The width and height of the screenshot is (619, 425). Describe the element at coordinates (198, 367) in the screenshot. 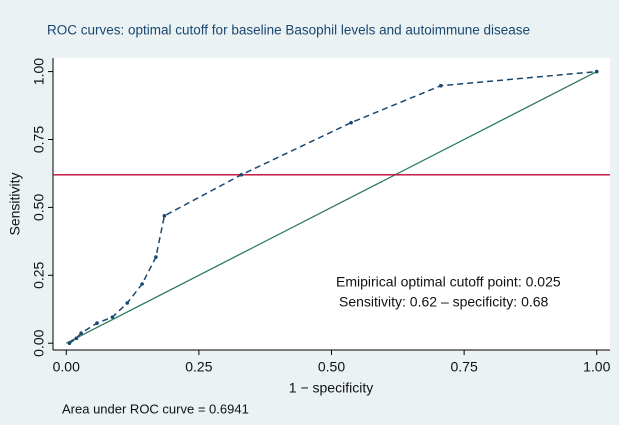

I see `x-tick-label: 0.25` at that location.